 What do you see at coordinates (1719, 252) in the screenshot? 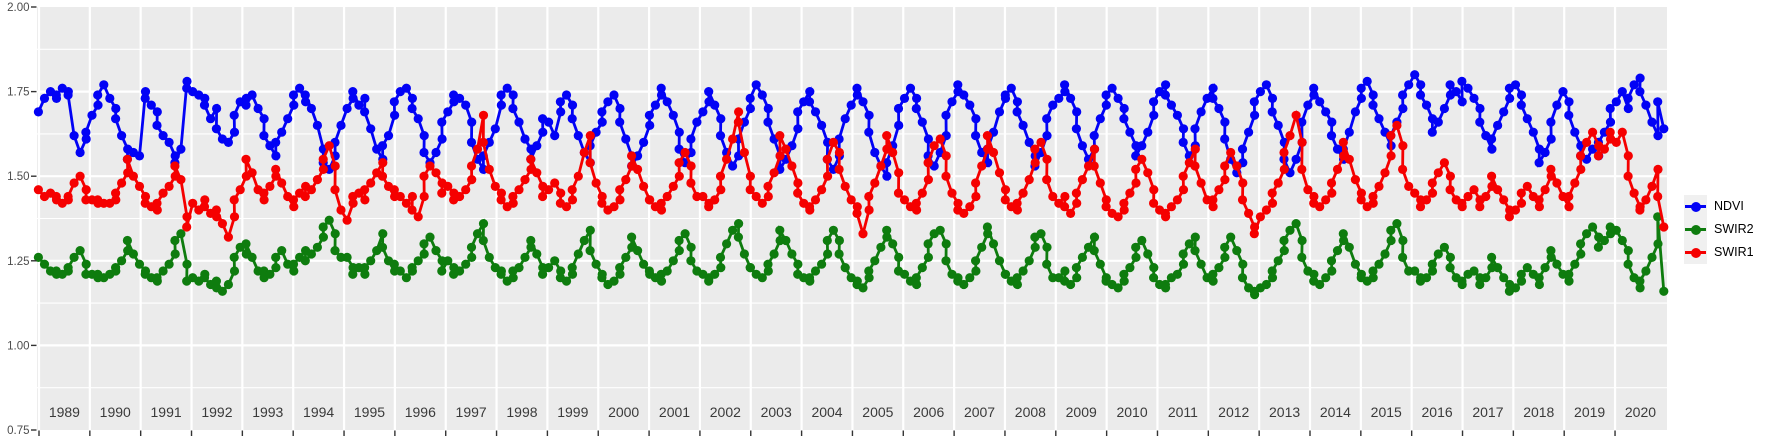
I see `legend-entry-swir1: SWIR1` at bounding box center [1719, 252].